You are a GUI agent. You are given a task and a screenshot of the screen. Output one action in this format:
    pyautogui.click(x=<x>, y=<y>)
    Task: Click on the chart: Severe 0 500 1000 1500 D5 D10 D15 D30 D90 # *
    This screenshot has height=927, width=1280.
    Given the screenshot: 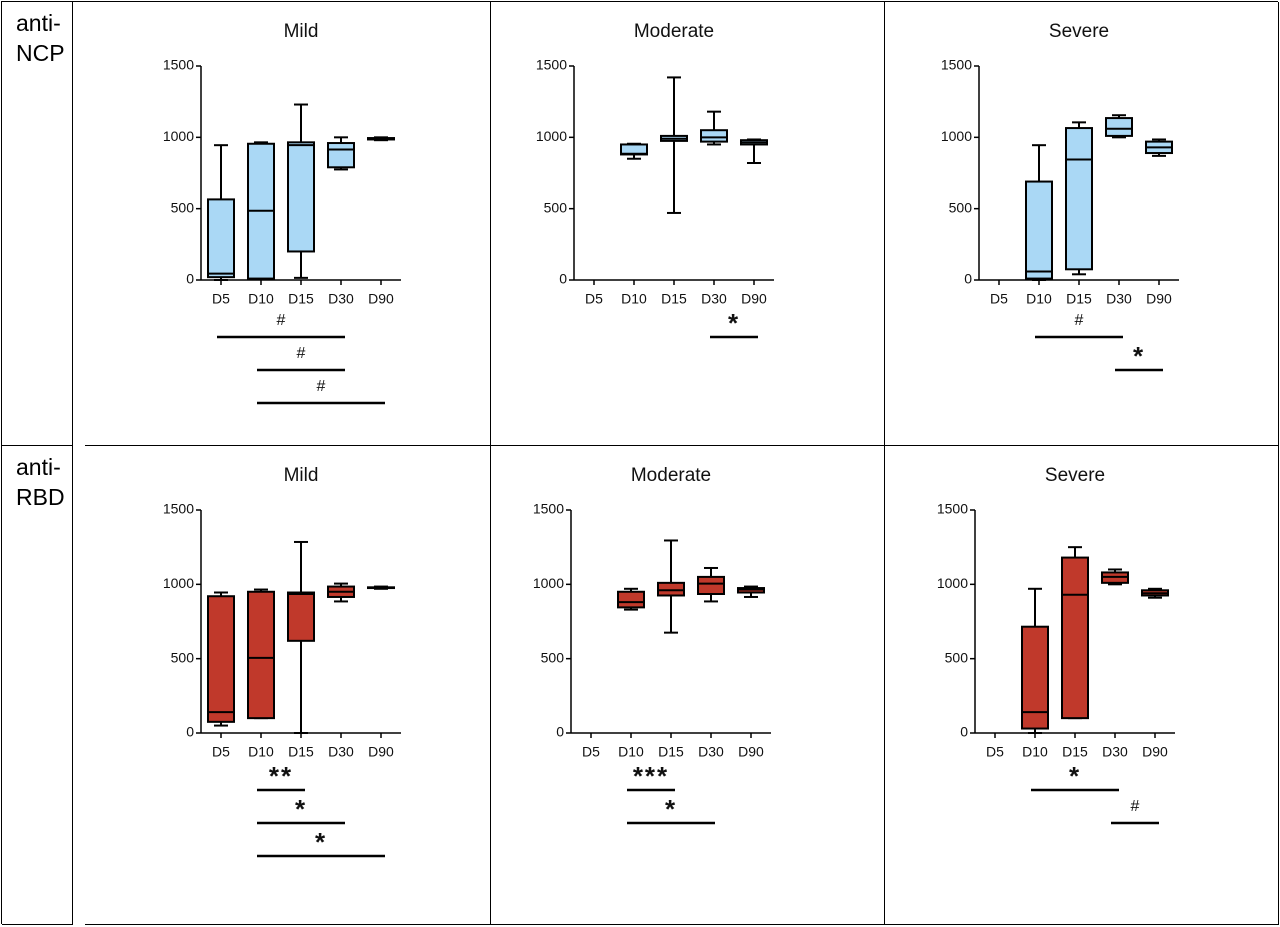 What is the action you would take?
    pyautogui.click(x=1060, y=196)
    